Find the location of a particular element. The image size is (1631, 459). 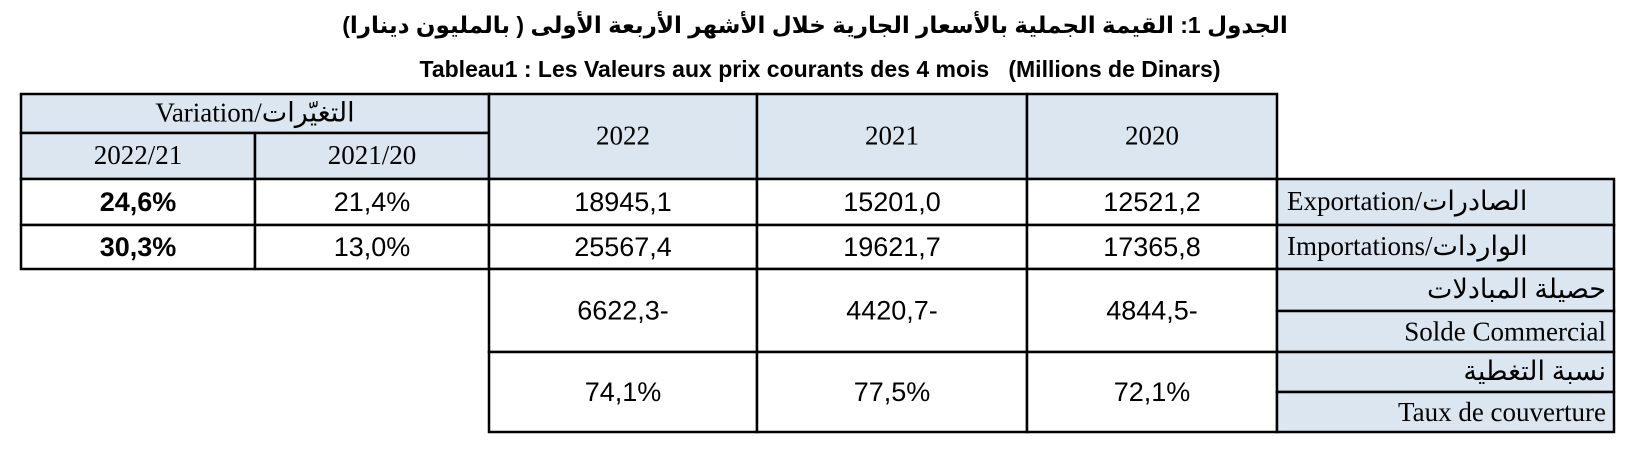

cell-text: 15201,0 is located at coordinates (892, 202).